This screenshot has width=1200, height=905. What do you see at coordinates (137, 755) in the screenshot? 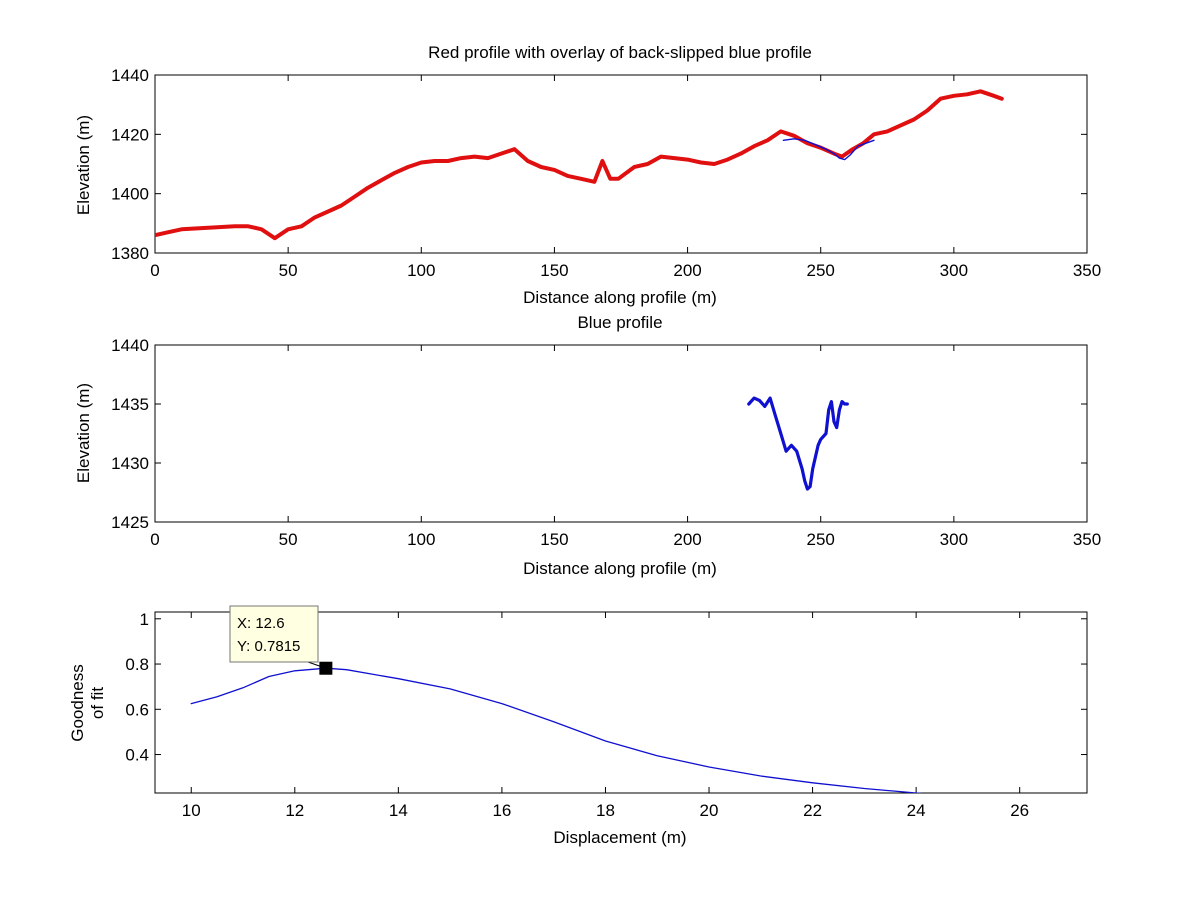
I see `y-tick-label: 0.4` at bounding box center [137, 755].